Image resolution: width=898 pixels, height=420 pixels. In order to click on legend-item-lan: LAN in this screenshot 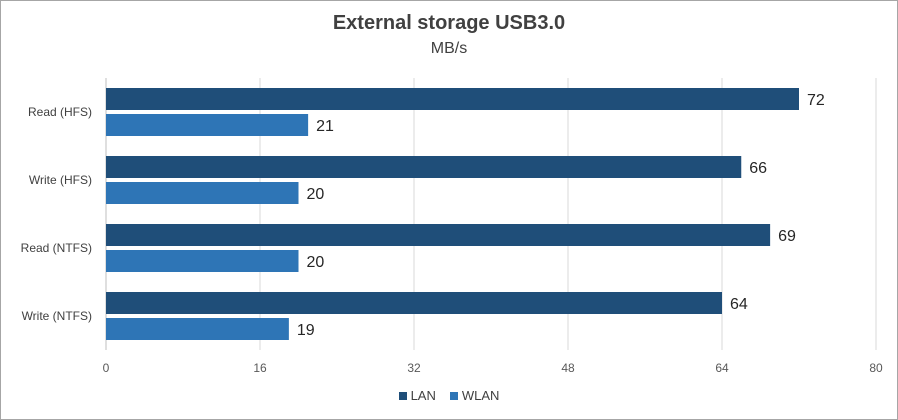, I will do `click(417, 395)`.